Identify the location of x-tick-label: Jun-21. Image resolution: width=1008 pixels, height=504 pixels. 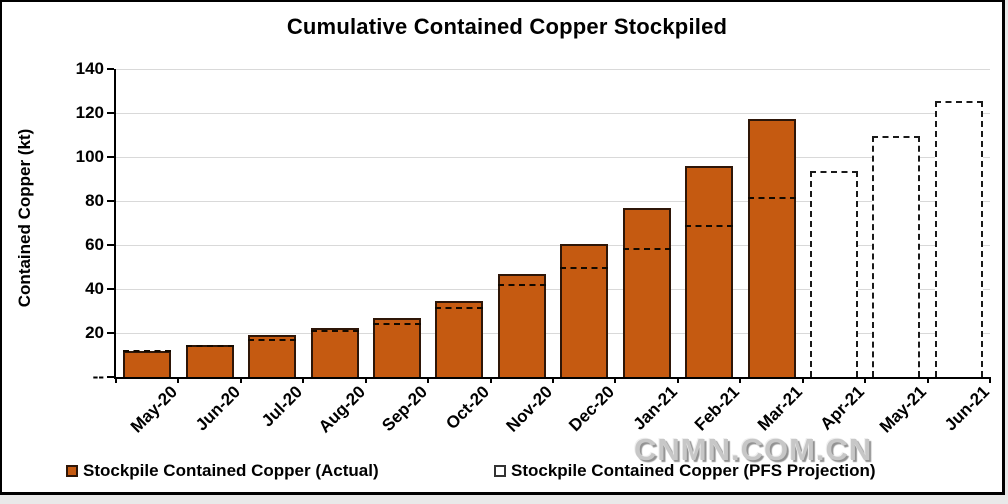
(966, 408).